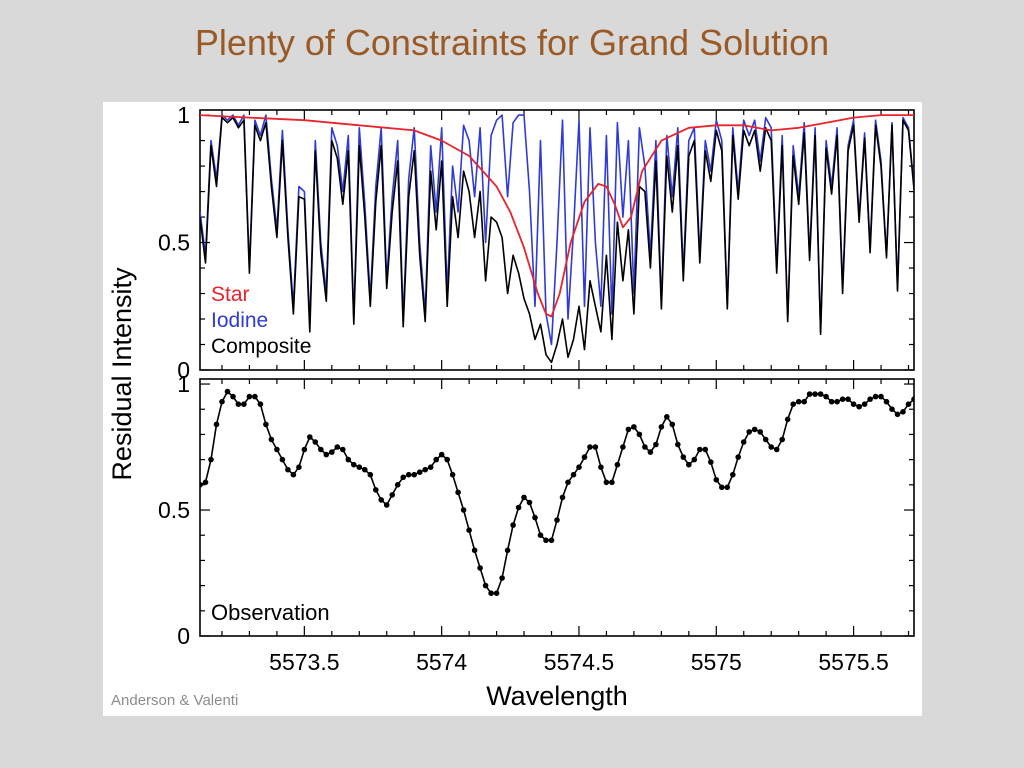 The image size is (1024, 768). What do you see at coordinates (183, 384) in the screenshot?
I see `bottom-y-tick-label: 1` at bounding box center [183, 384].